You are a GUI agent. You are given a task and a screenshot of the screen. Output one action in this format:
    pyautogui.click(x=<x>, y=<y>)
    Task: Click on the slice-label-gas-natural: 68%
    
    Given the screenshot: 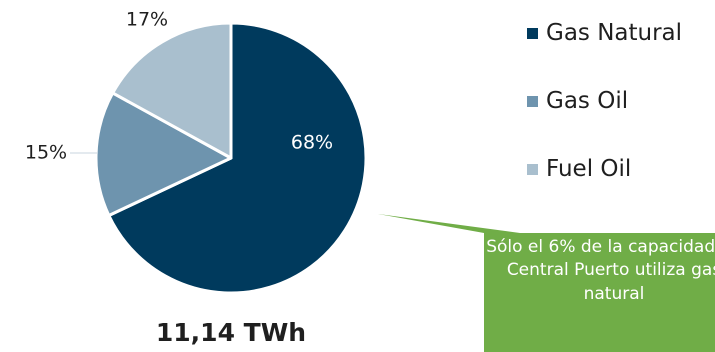 What is the action you would take?
    pyautogui.click(x=312, y=143)
    